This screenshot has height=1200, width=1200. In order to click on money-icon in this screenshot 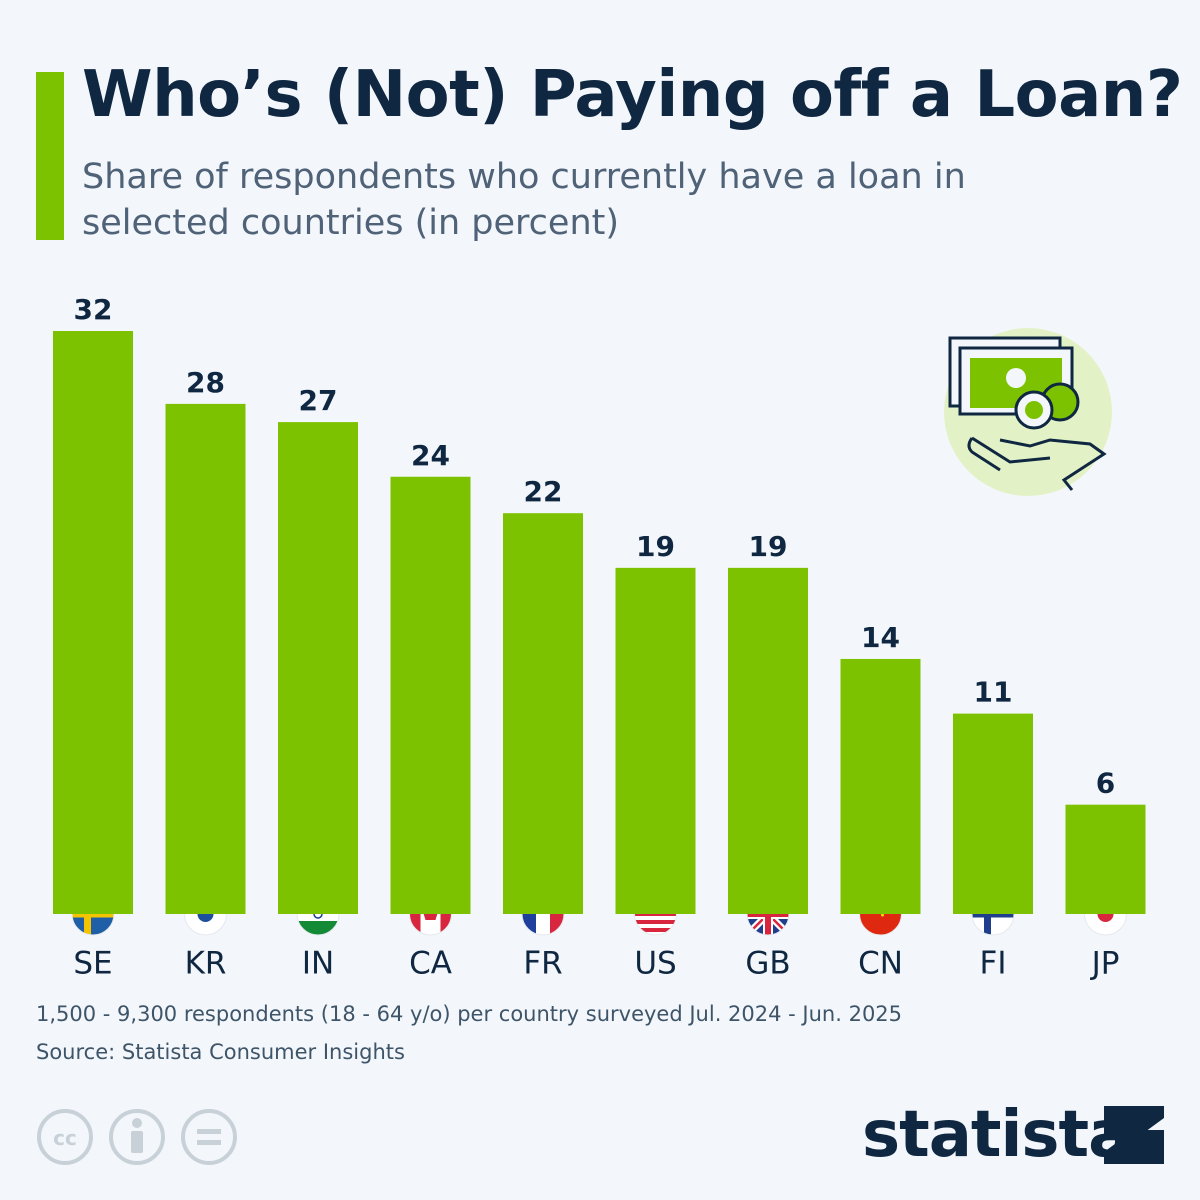, I will do `click(1028, 412)`.